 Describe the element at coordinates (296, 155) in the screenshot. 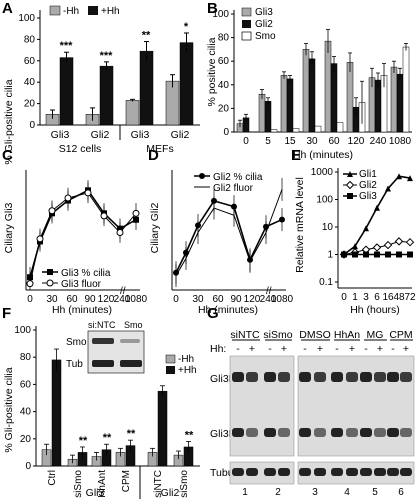

I see `panel-label-e: E` at that location.